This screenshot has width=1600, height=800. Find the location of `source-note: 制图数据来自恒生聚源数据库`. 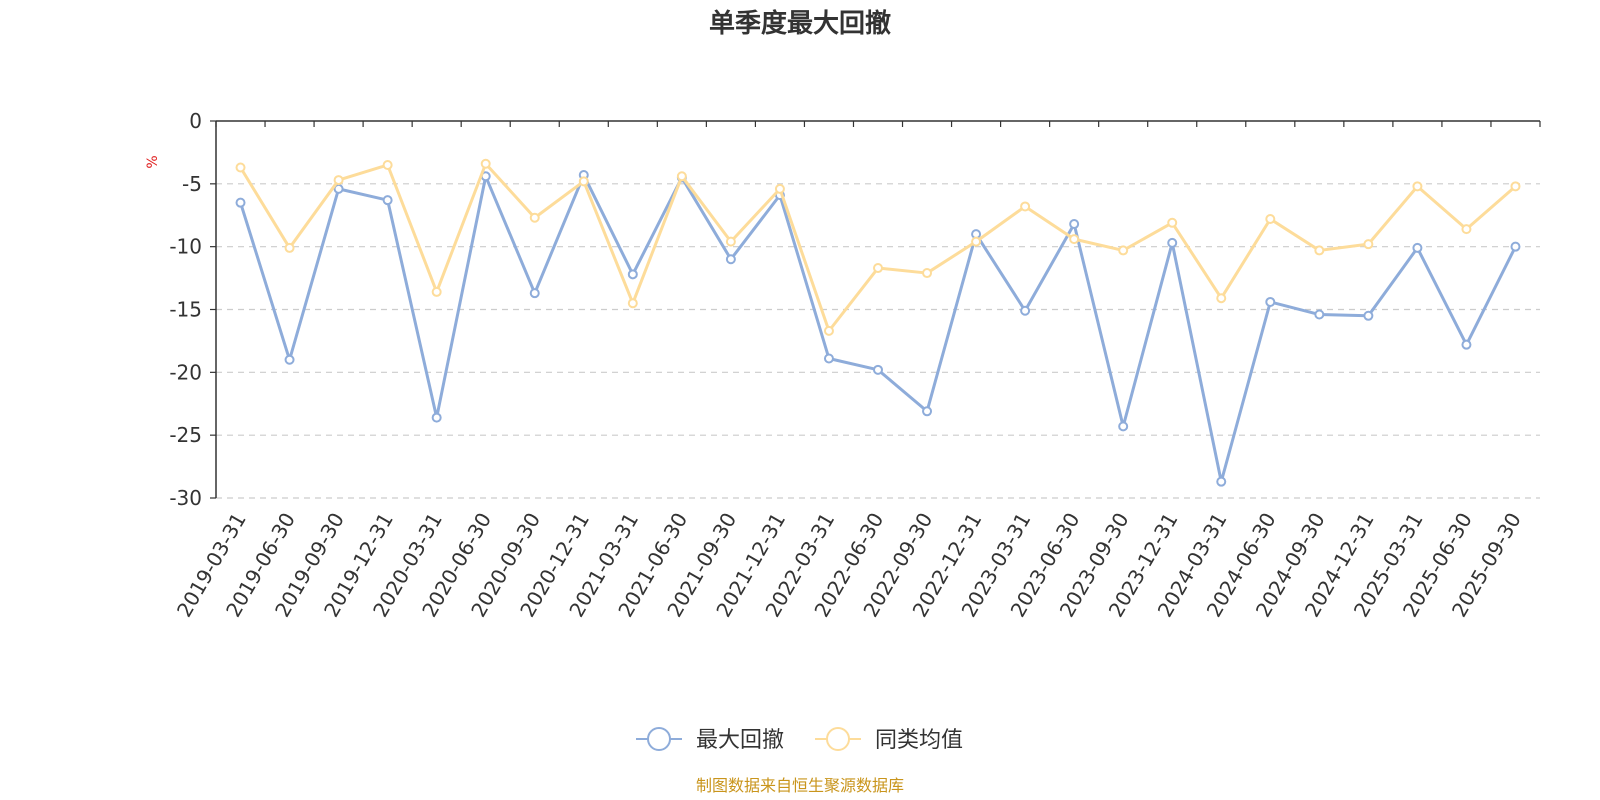

source-note: 制图数据来自恒生聚源数据库 is located at coordinates (800, 785).